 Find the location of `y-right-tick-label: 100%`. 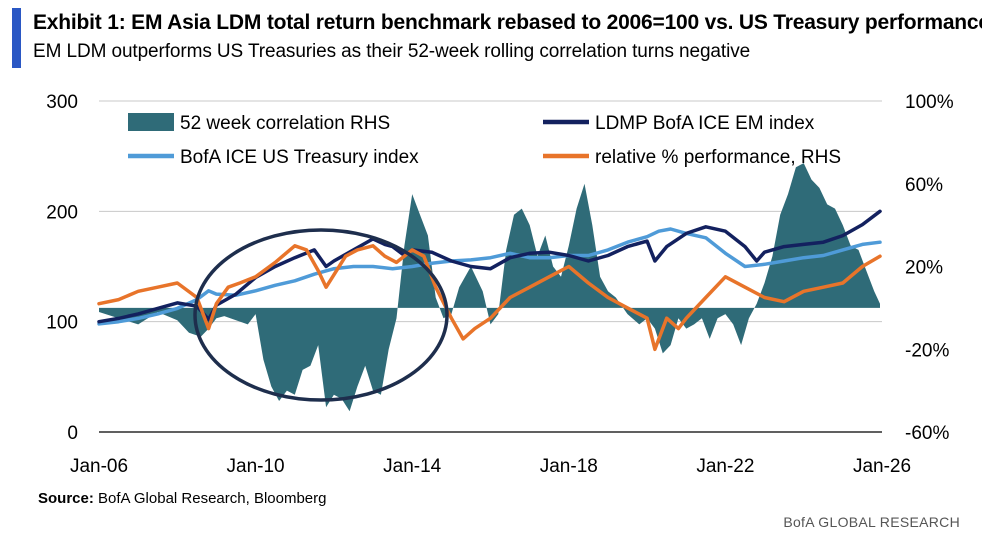

y-right-tick-label: 100% is located at coordinates (929, 102).